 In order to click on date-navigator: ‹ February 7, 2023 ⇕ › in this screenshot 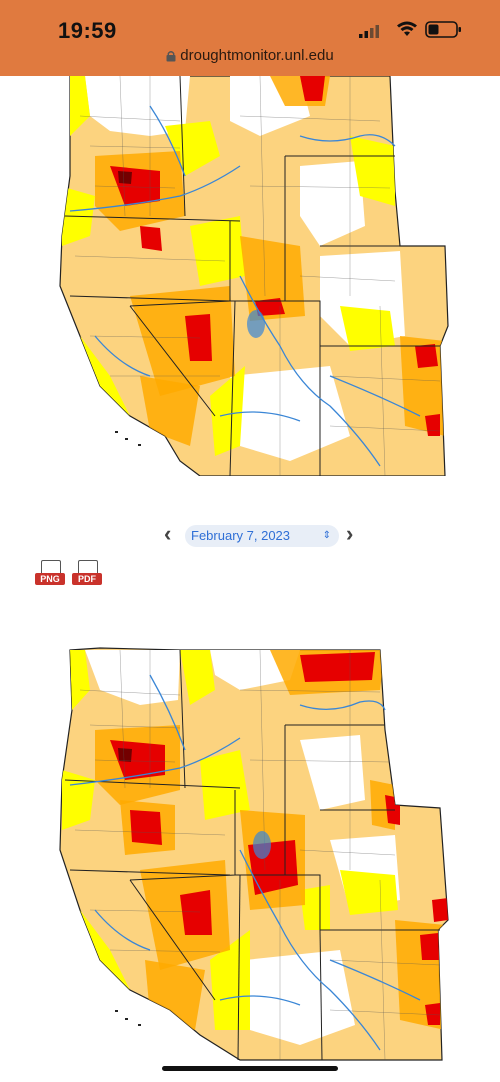, I will do `click(250, 536)`.